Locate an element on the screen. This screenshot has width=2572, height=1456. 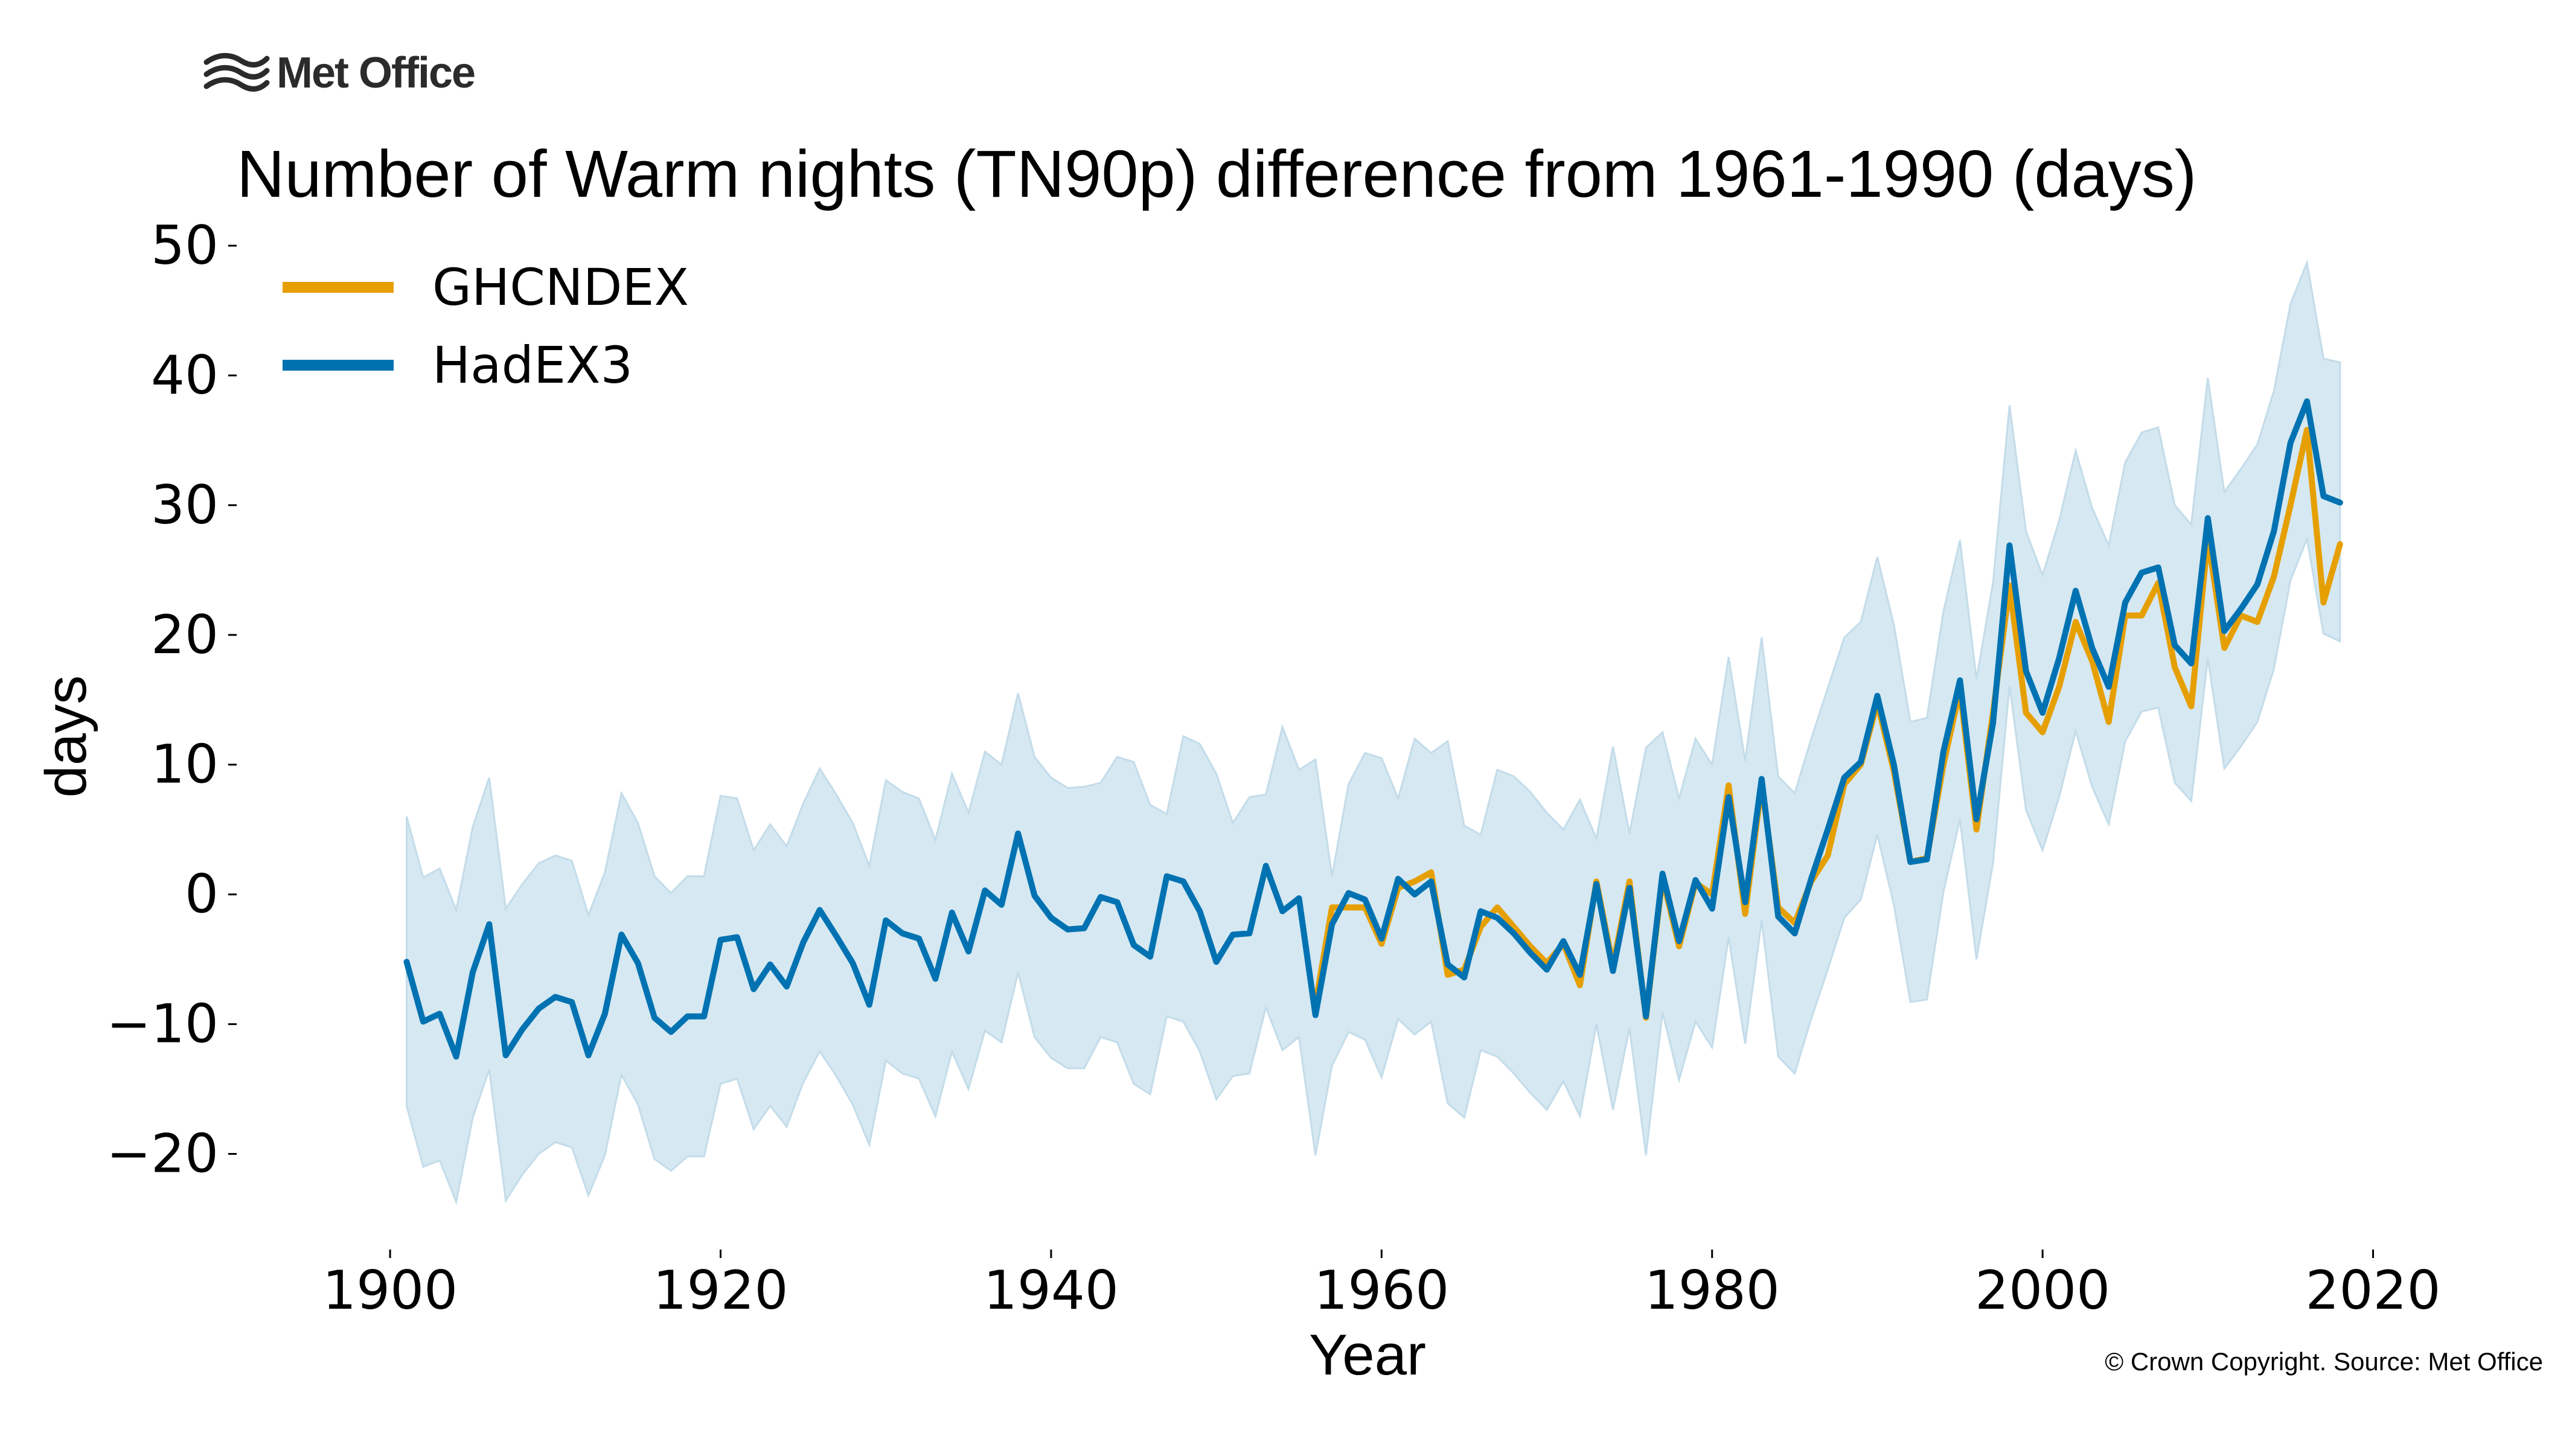
y-axis-label: days is located at coordinates (66, 737).